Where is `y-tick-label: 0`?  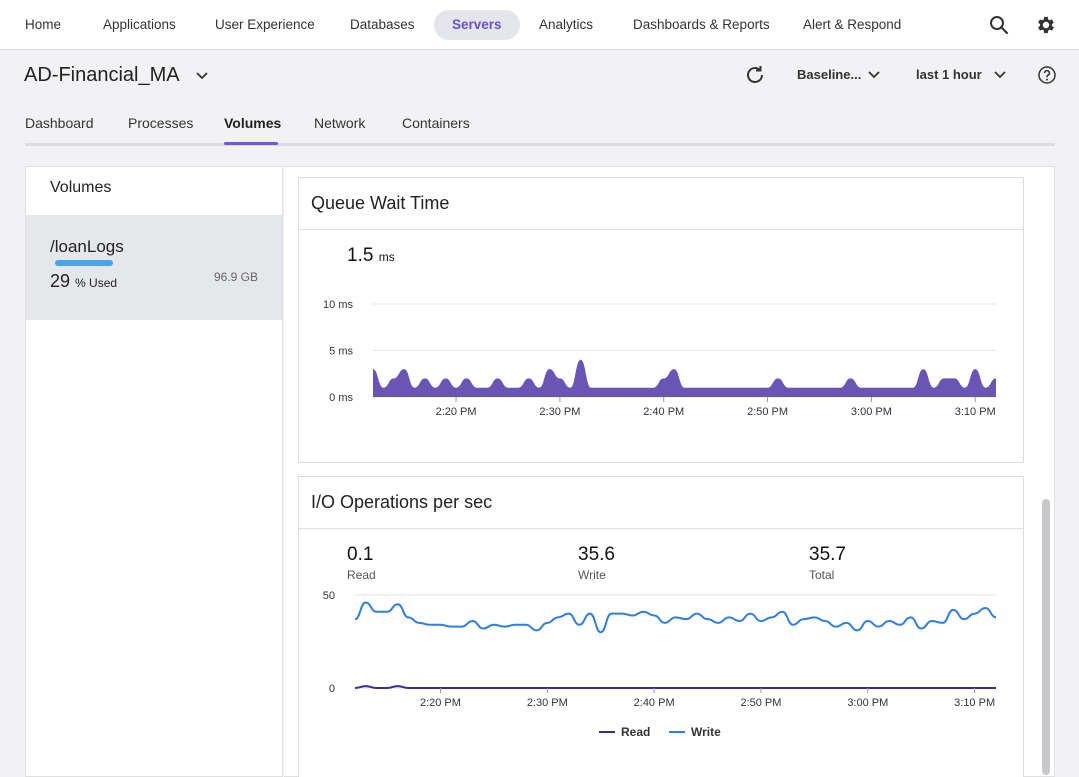
y-tick-label: 0 is located at coordinates (332, 689).